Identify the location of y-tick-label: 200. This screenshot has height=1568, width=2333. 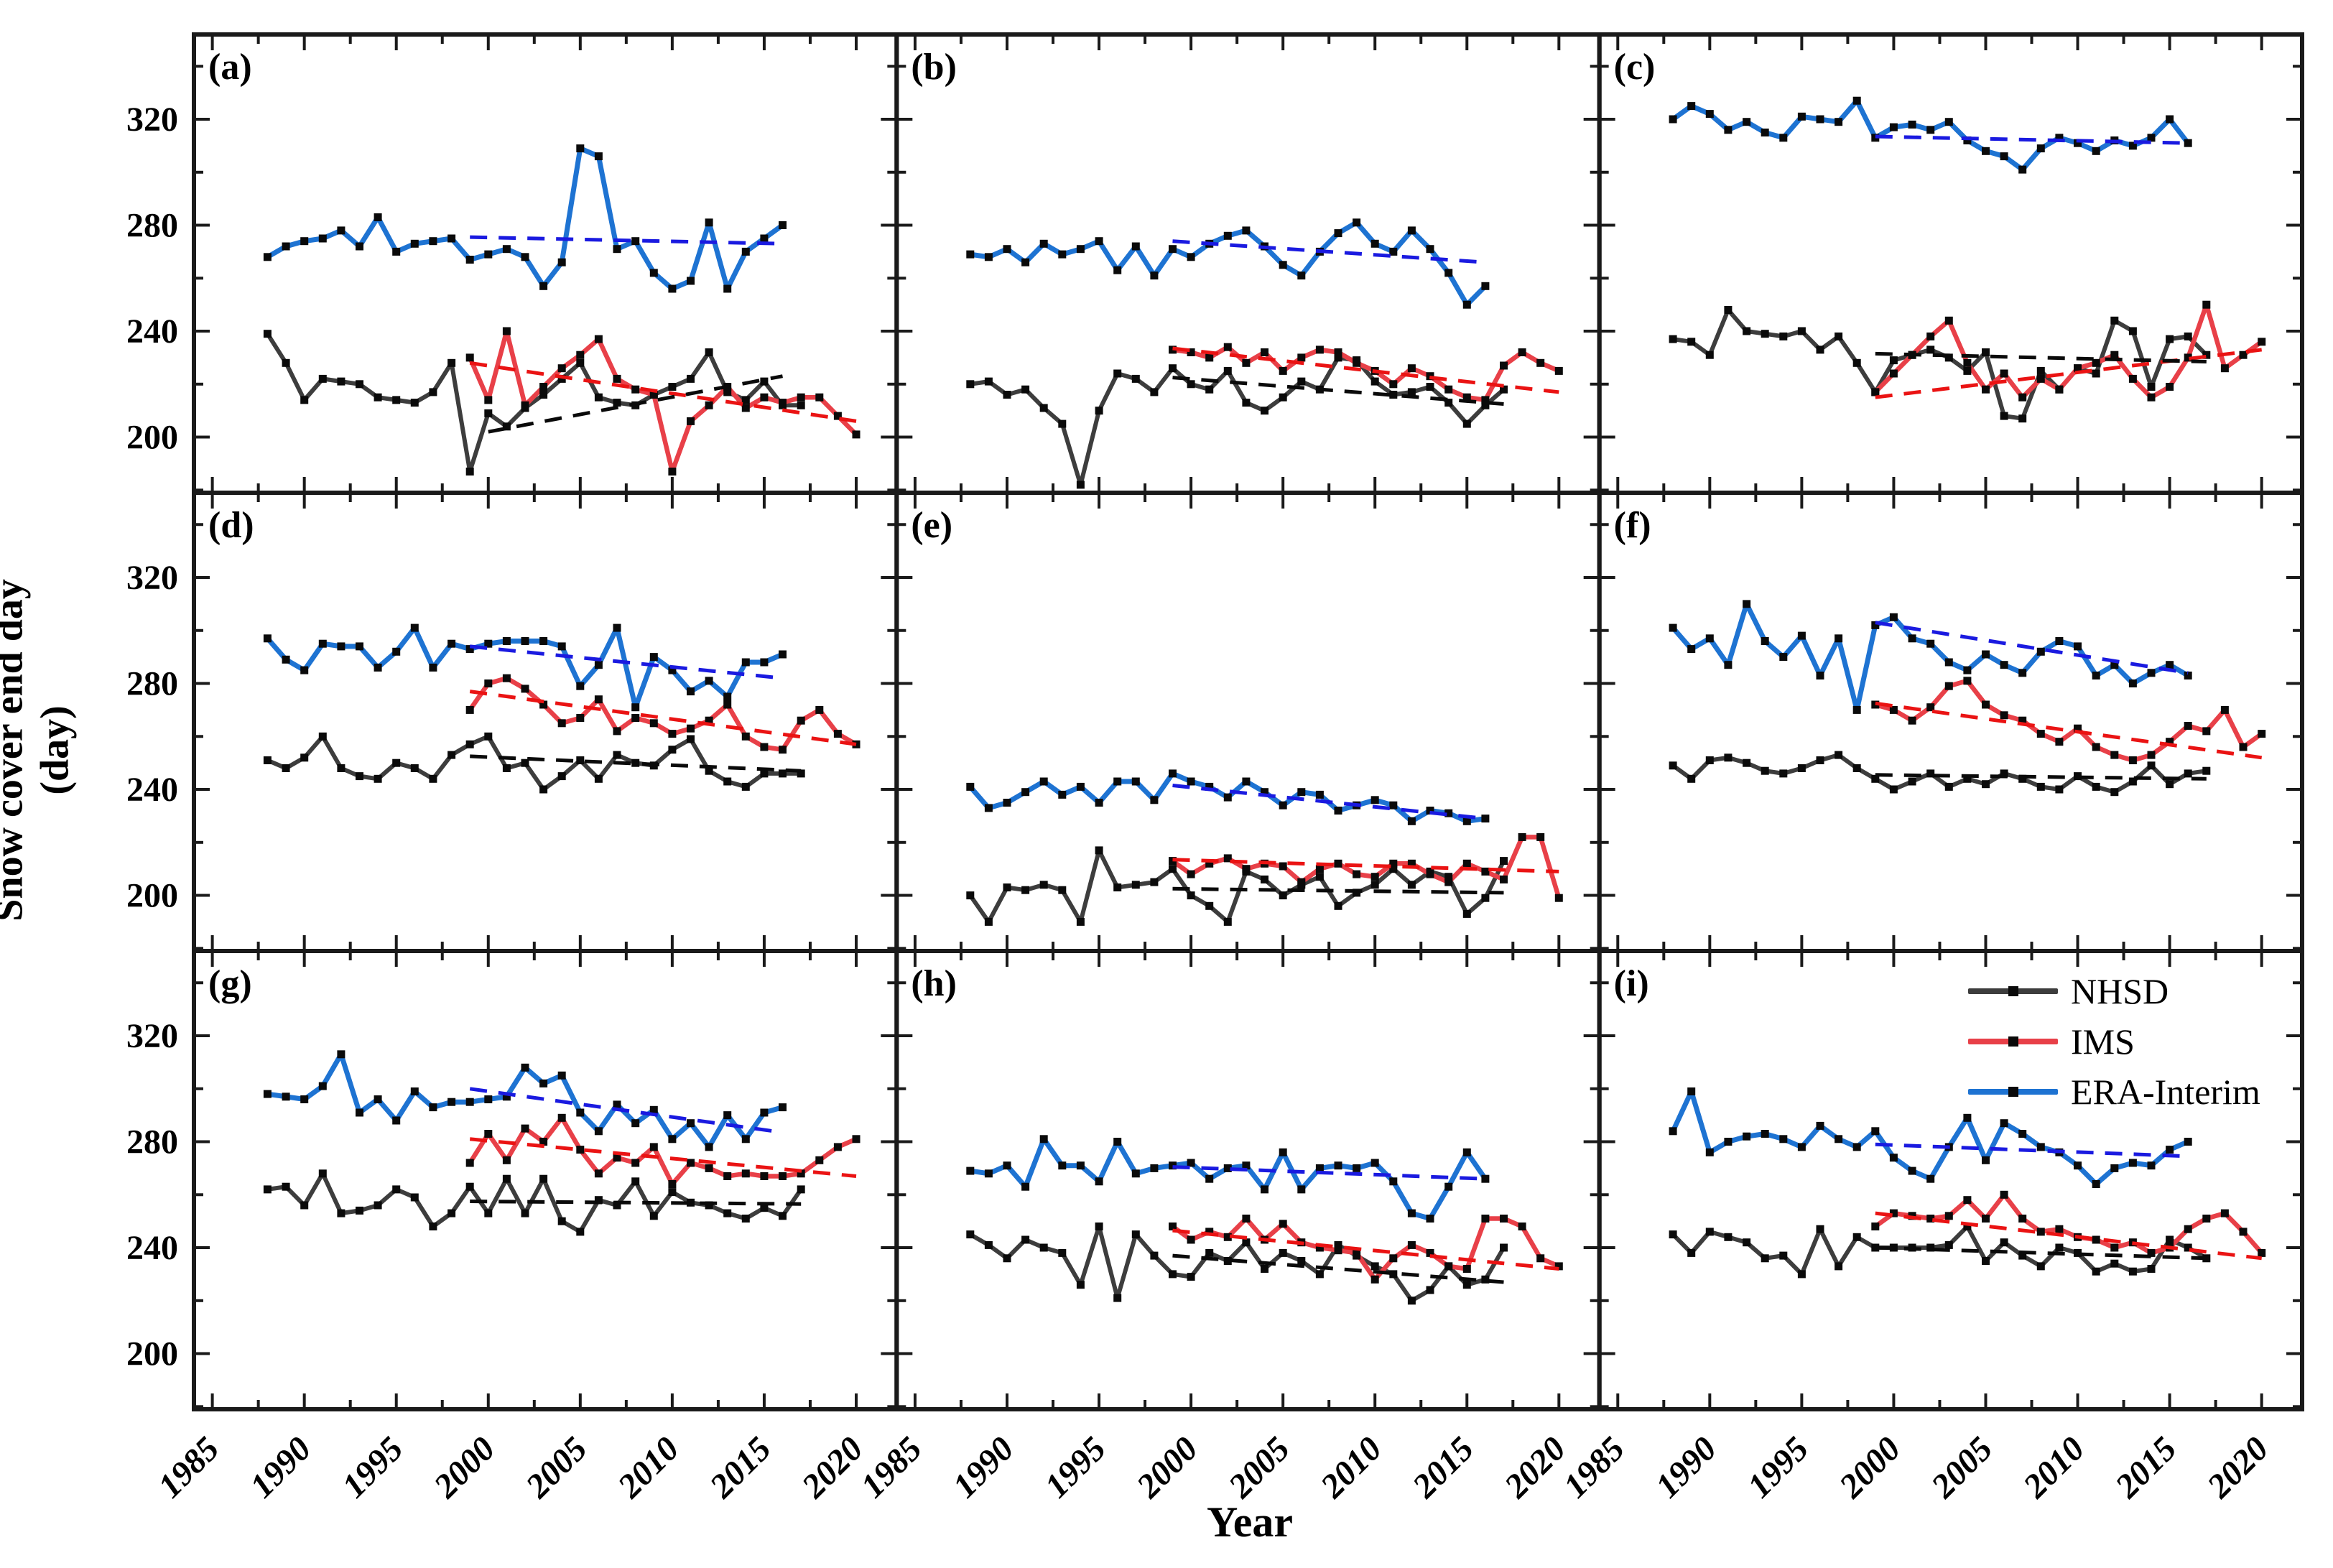
(152, 1354).